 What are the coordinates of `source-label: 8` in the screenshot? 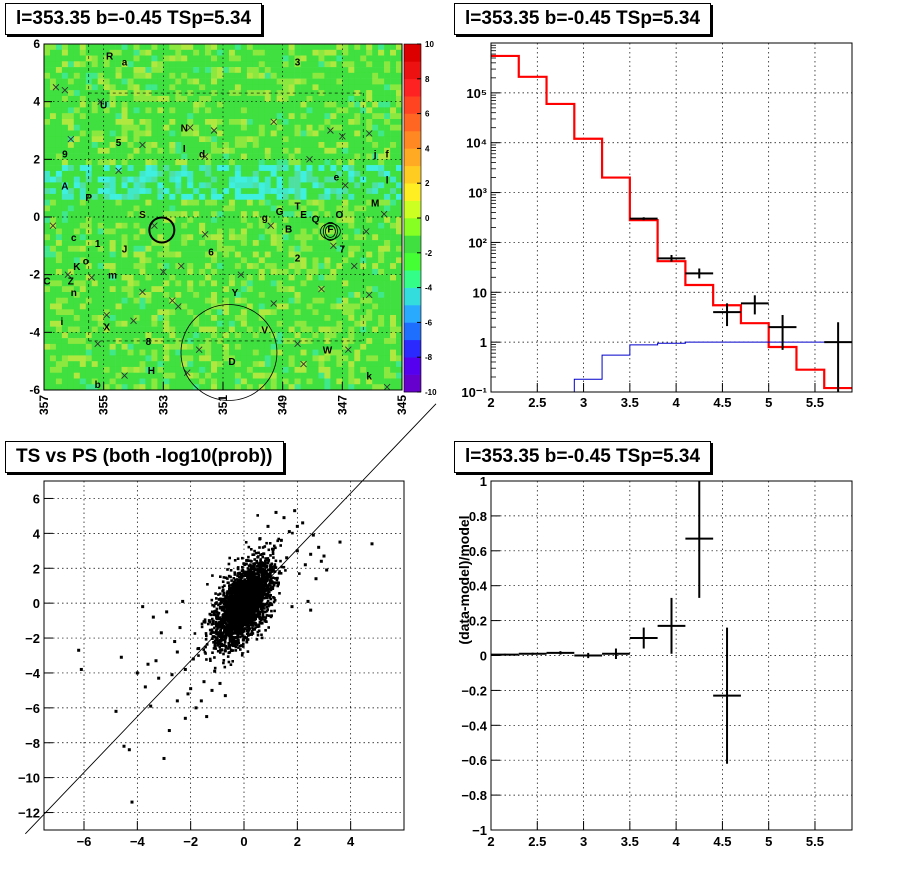 It's located at (149, 342).